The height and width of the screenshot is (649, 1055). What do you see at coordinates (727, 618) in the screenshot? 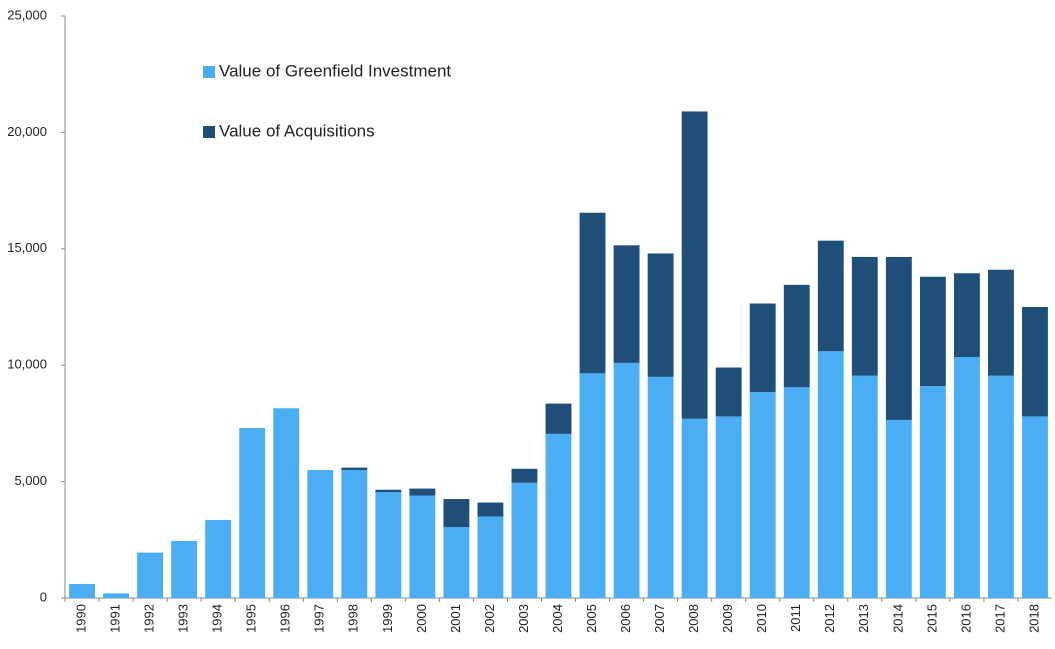
I see `x-tick-label: 2009` at bounding box center [727, 618].